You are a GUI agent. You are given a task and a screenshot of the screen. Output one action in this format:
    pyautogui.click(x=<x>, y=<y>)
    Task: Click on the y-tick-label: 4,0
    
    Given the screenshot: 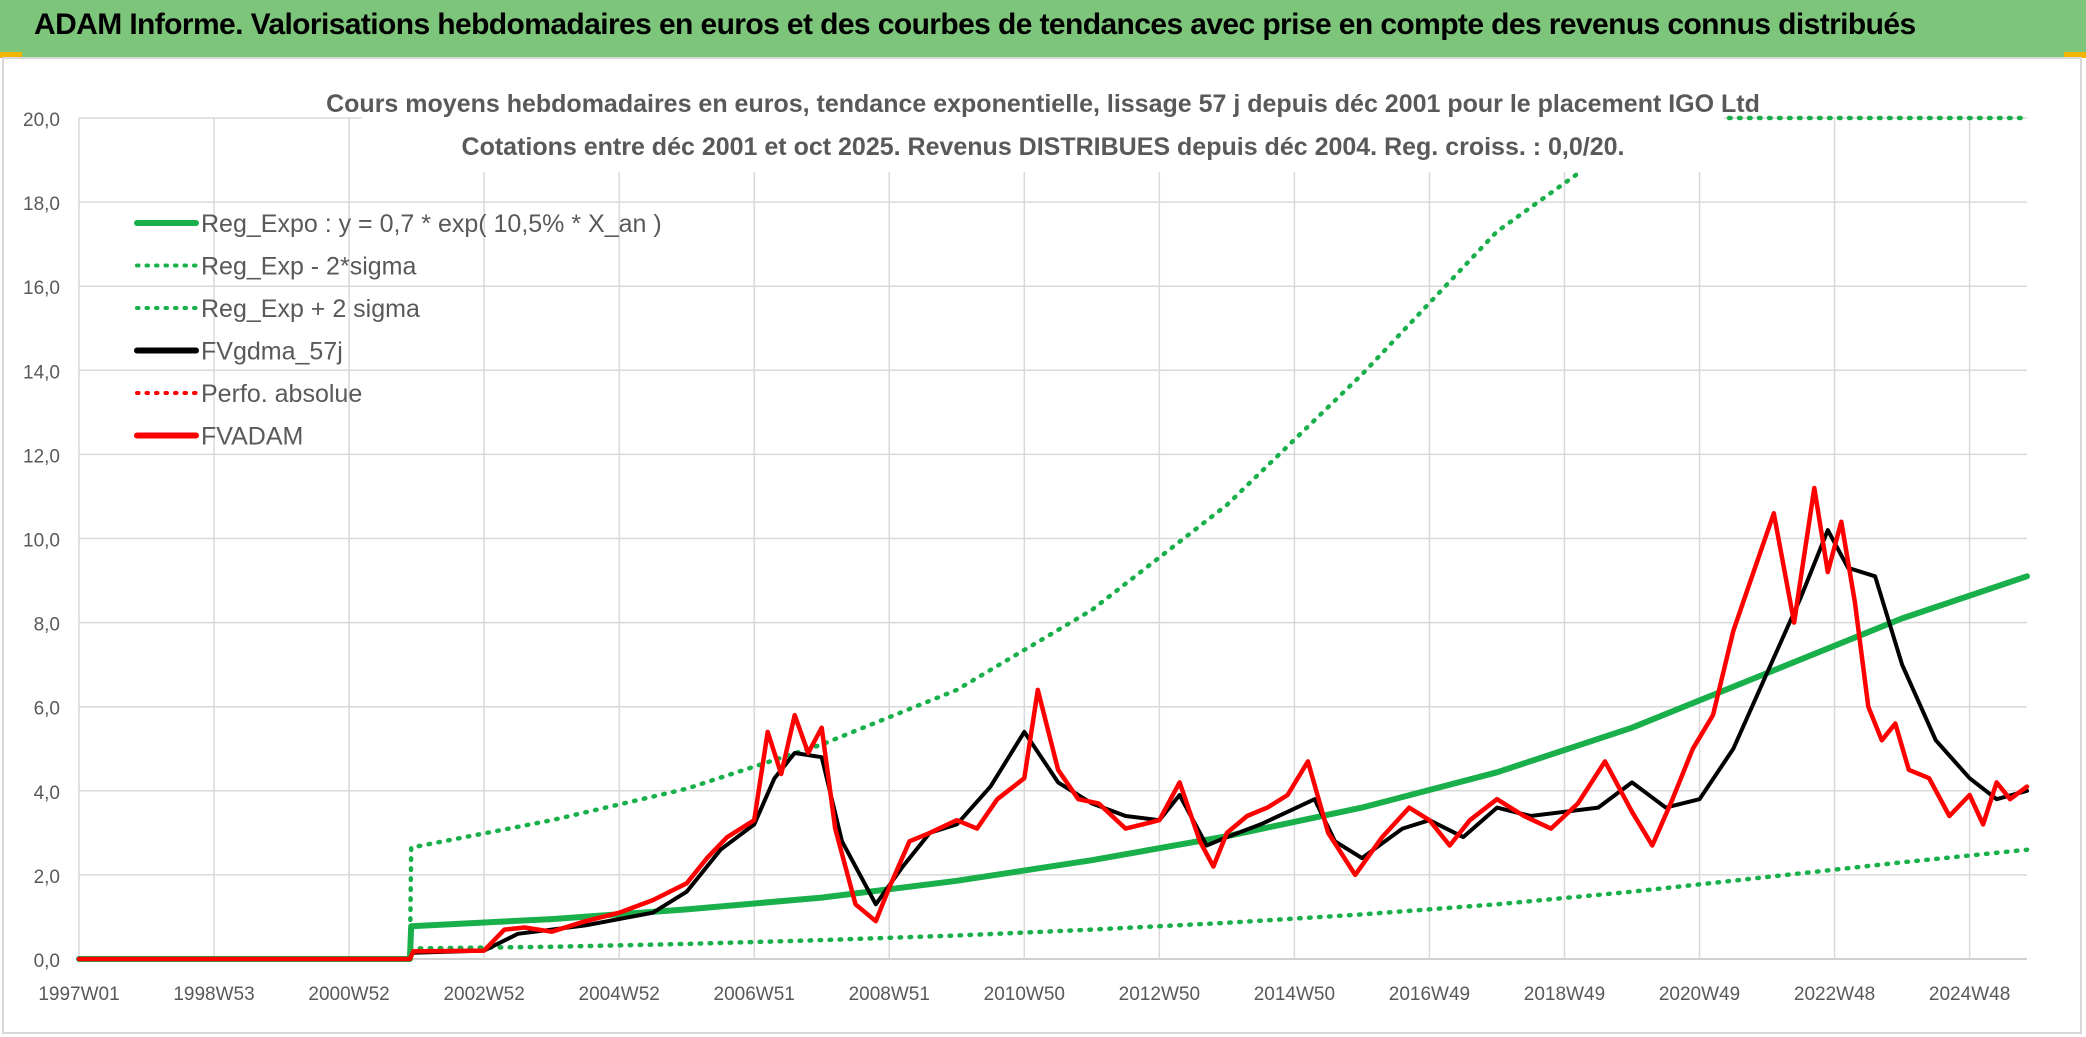 What is the action you would take?
    pyautogui.click(x=47, y=793)
    